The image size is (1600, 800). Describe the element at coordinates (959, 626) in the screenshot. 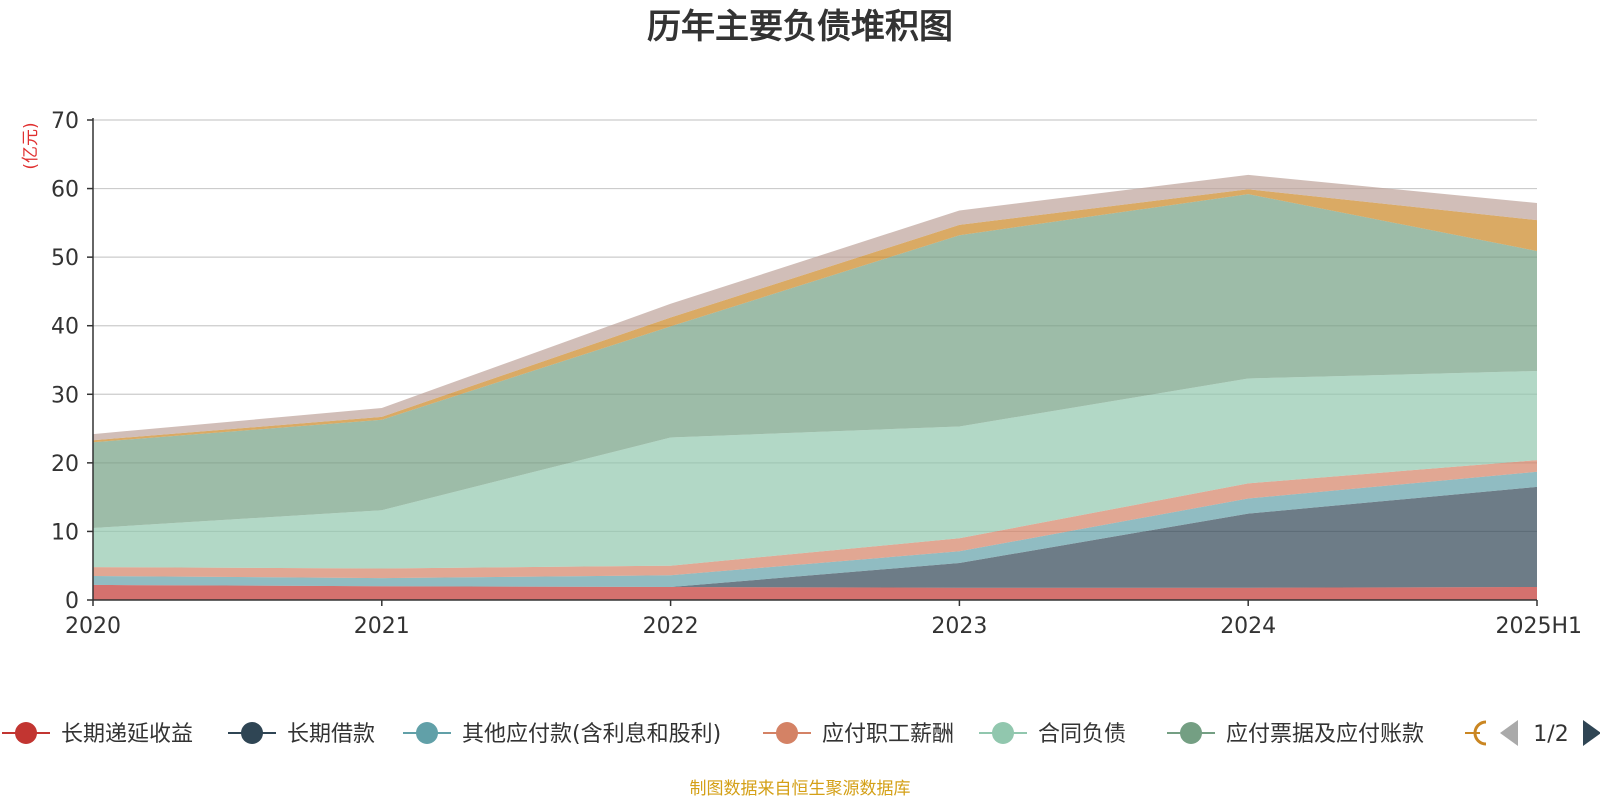

I see `x-tick-label: 2023` at that location.